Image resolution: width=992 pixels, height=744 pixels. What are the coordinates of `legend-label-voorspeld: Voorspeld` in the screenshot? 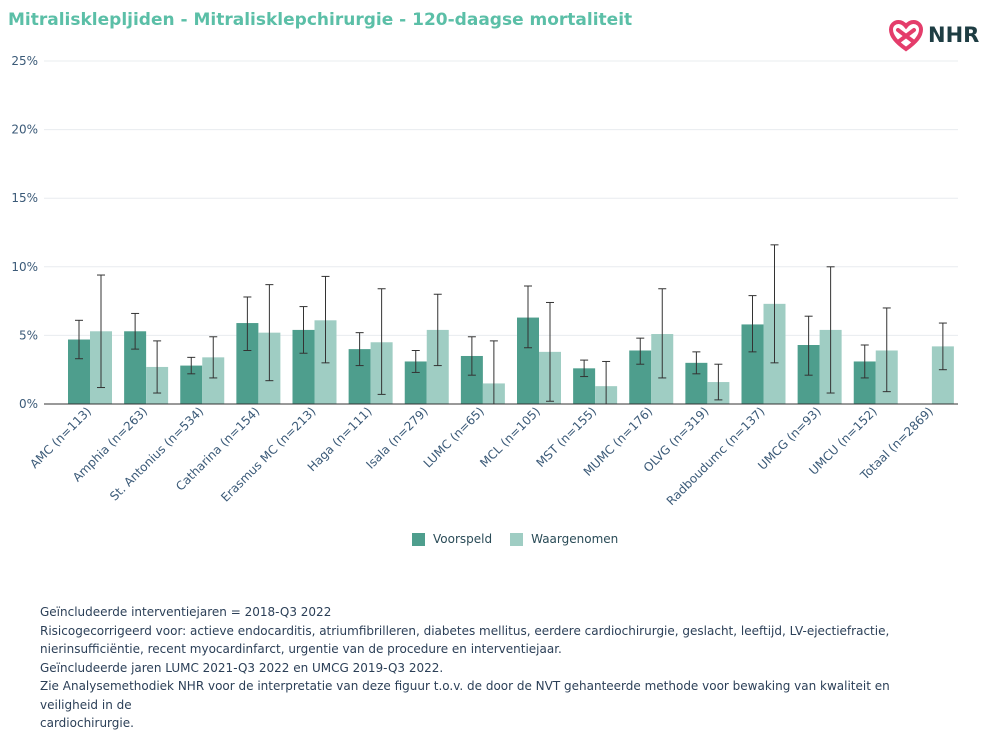 It's located at (463, 539).